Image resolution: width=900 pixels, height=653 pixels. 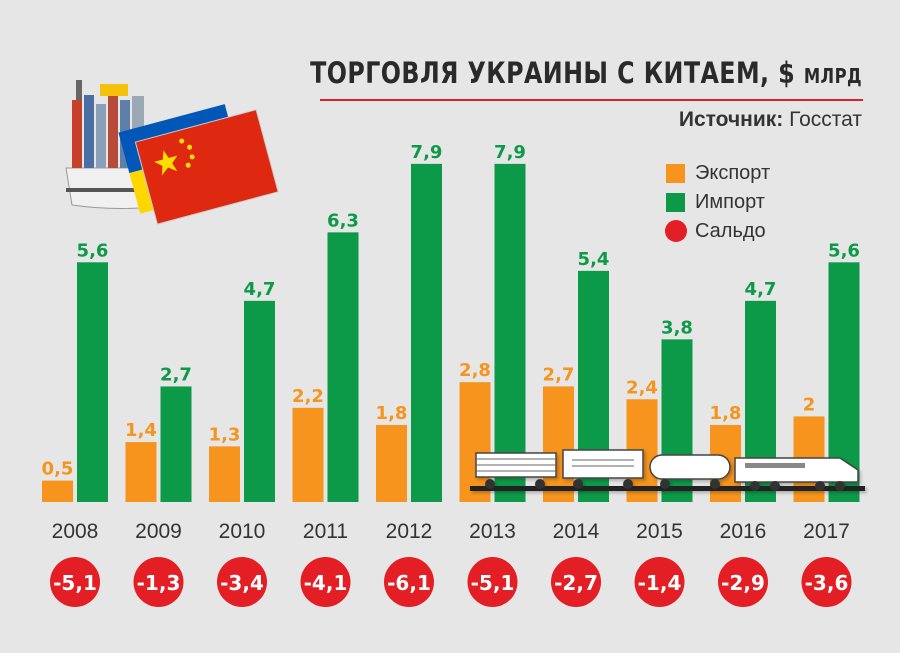 I want to click on legend-label-import: Импорт, so click(x=730, y=201).